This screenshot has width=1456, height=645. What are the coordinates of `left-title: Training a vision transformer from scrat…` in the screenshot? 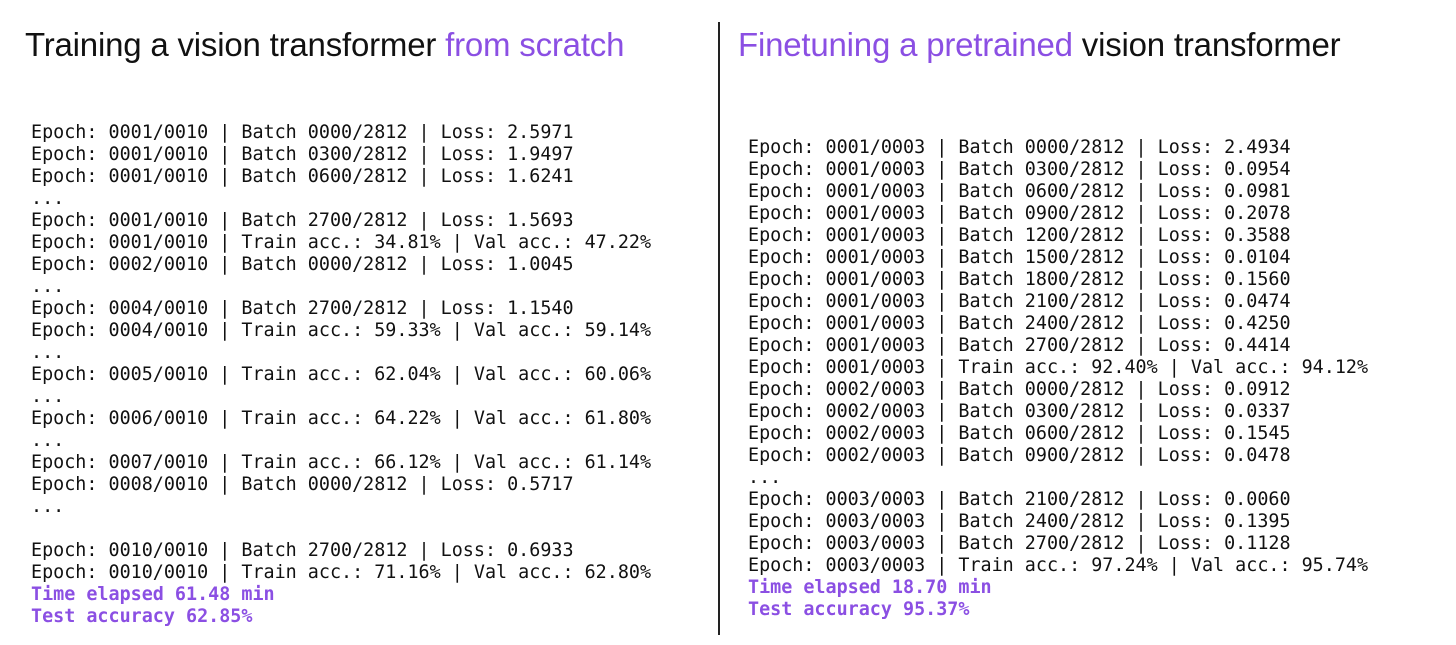 It's located at (324, 45).